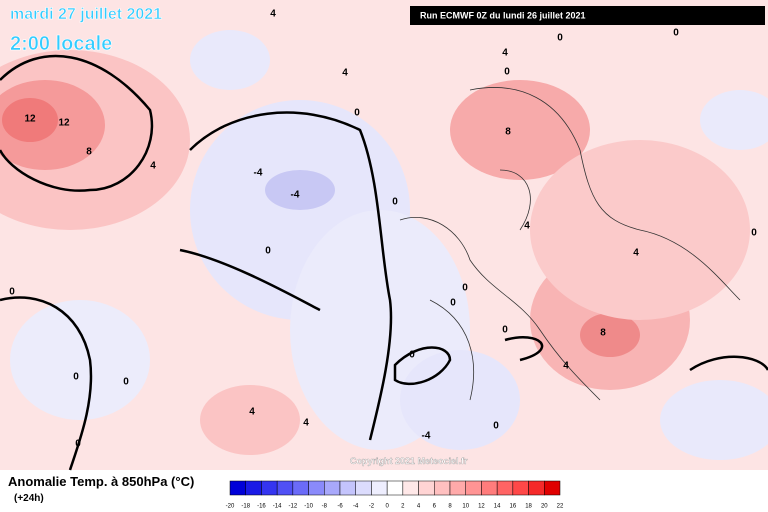 The height and width of the screenshot is (512, 768). Describe the element at coordinates (372, 507) in the screenshot. I see `colorbar-label: -2` at that location.